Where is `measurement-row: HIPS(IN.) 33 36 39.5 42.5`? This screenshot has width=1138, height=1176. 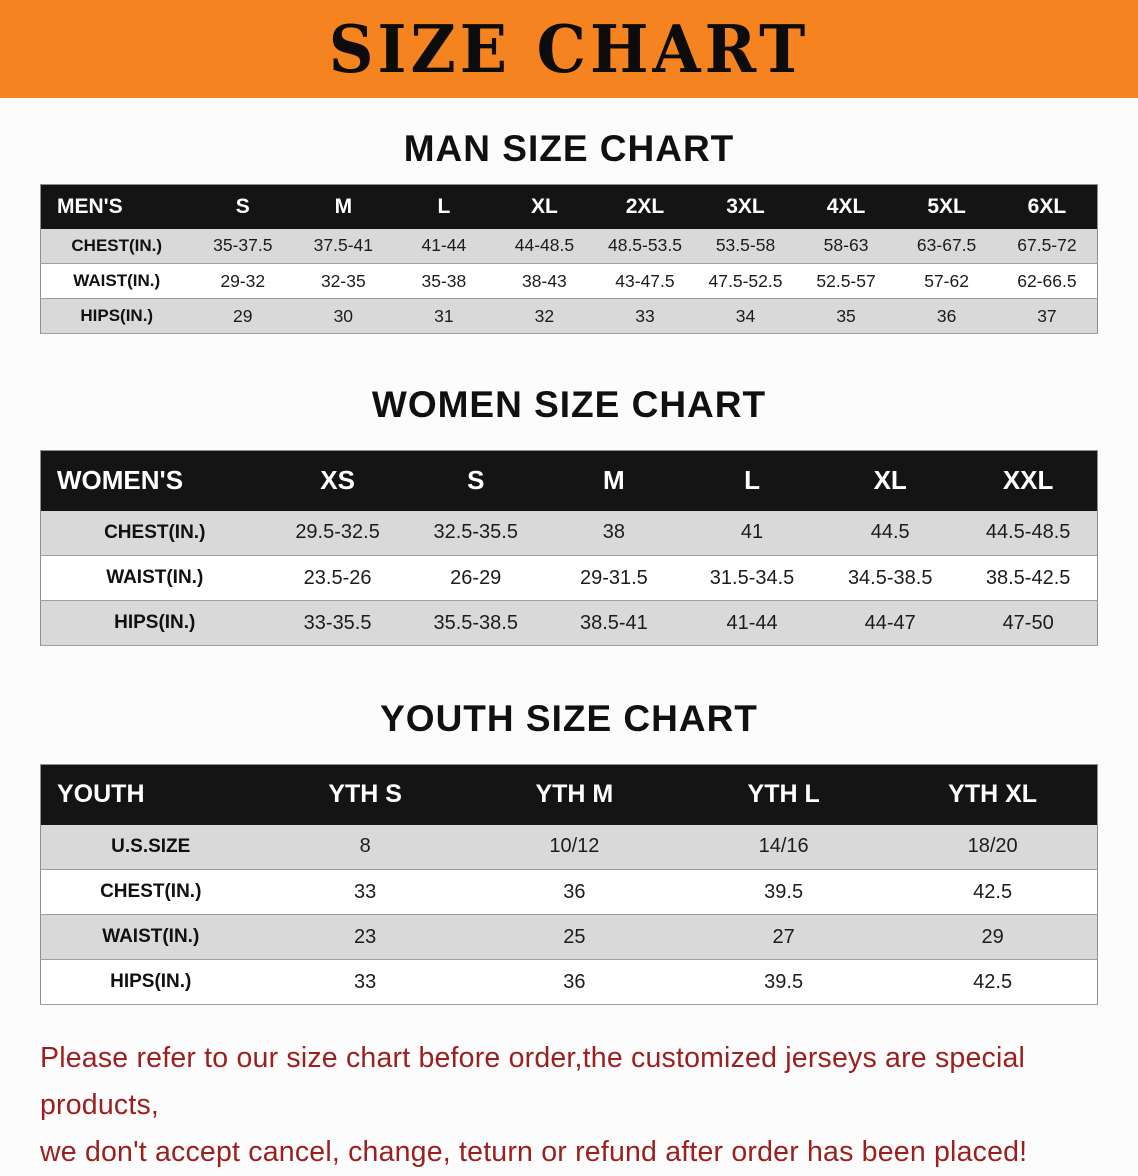 measurement-row: HIPS(IN.) 33 36 39.5 42.5 is located at coordinates (569, 982).